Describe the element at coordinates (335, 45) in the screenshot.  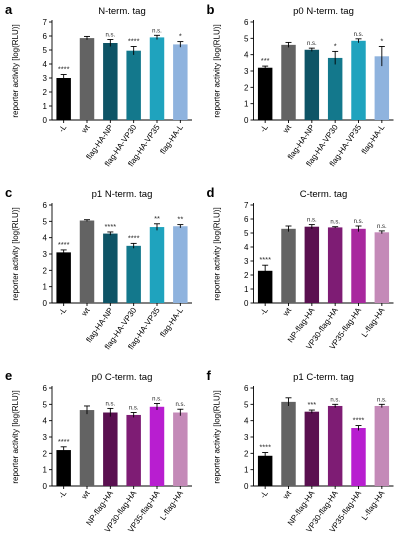
I see `significance-label: *` at that location.